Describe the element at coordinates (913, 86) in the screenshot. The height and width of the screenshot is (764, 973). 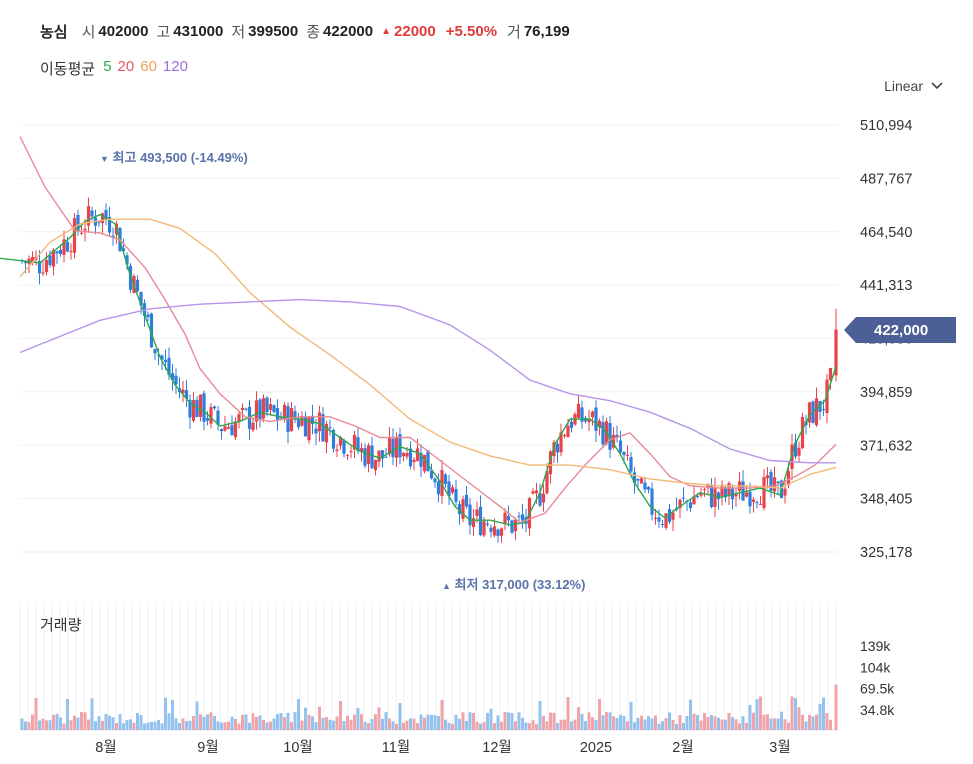
I see `scale-selector: Linear` at that location.